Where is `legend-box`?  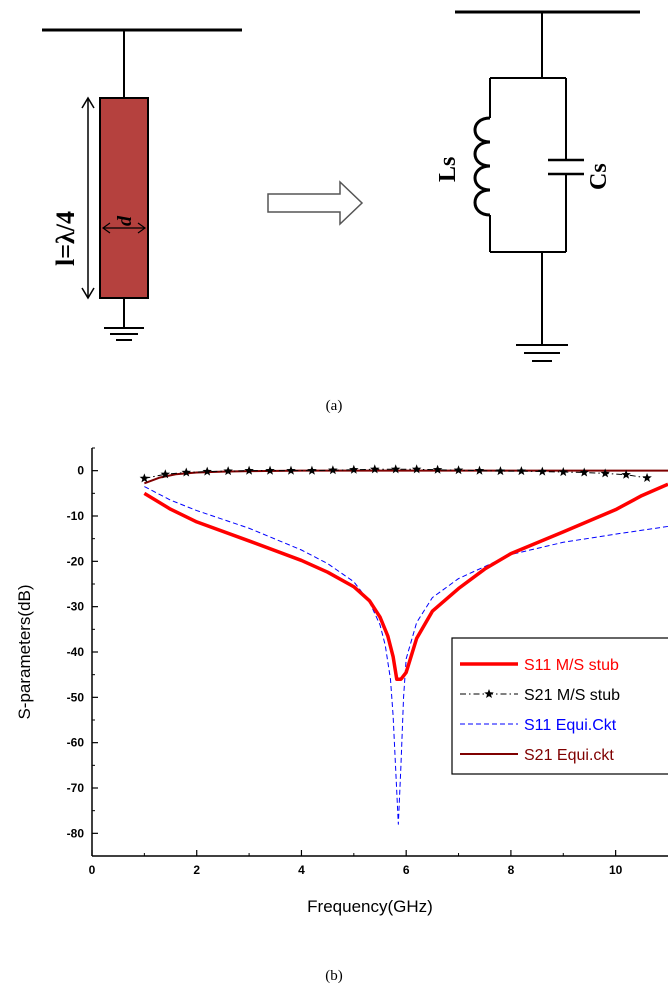 legend-box is located at coordinates (559, 706).